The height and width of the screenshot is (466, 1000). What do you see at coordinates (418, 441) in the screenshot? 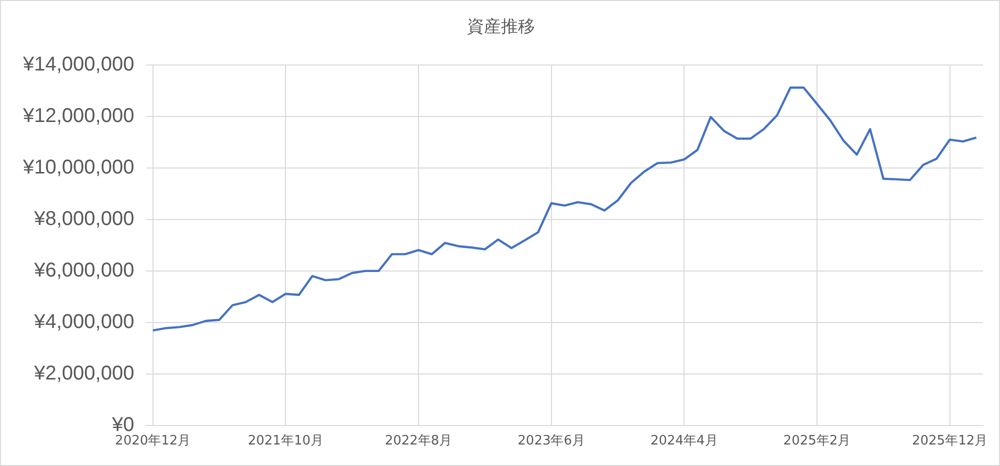
I see `x-tick-label: 2022年8月` at bounding box center [418, 441].